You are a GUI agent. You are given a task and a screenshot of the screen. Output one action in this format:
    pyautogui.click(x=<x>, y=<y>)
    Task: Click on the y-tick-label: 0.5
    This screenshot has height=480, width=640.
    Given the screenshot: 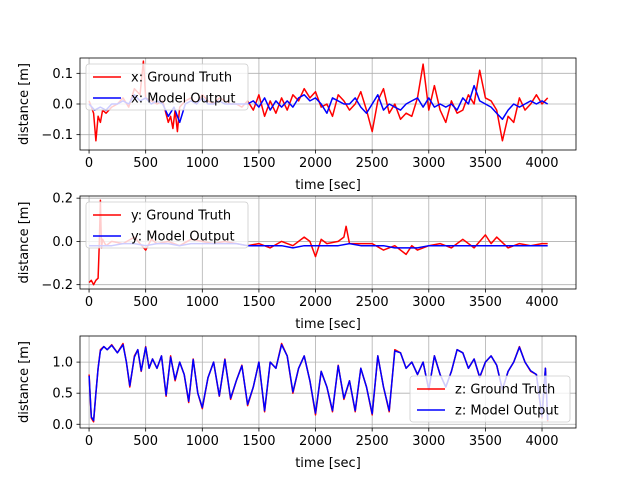 What is the action you would take?
    pyautogui.click(x=62, y=394)
    